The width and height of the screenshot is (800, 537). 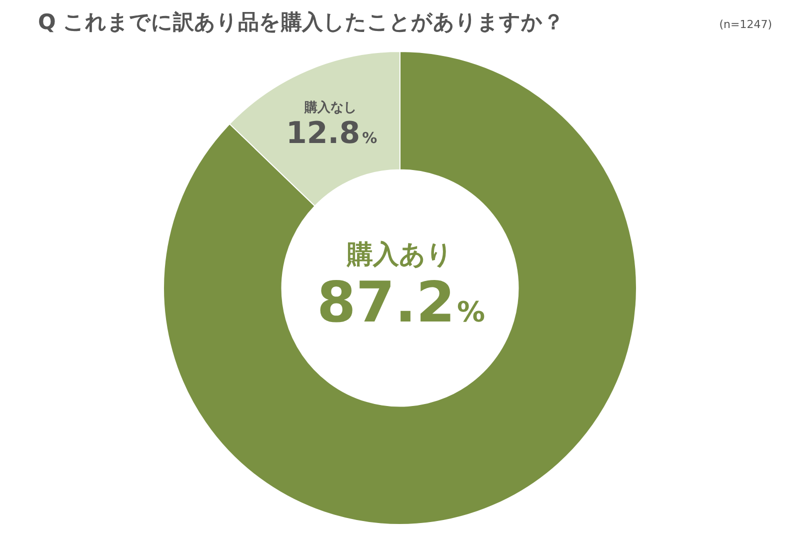 I want to click on slice-label: 購入あり, so click(x=399, y=255).